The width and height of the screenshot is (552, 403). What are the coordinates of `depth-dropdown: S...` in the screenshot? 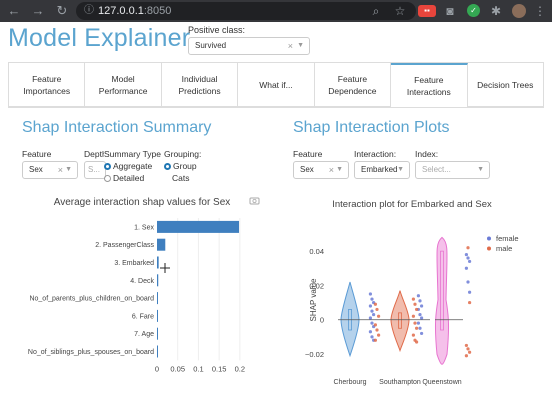 It's located at (95, 170).